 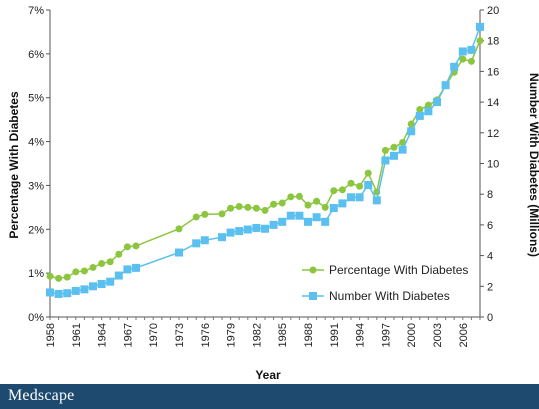 I want to click on y-left-tick-label: 4%, so click(x=36, y=143).